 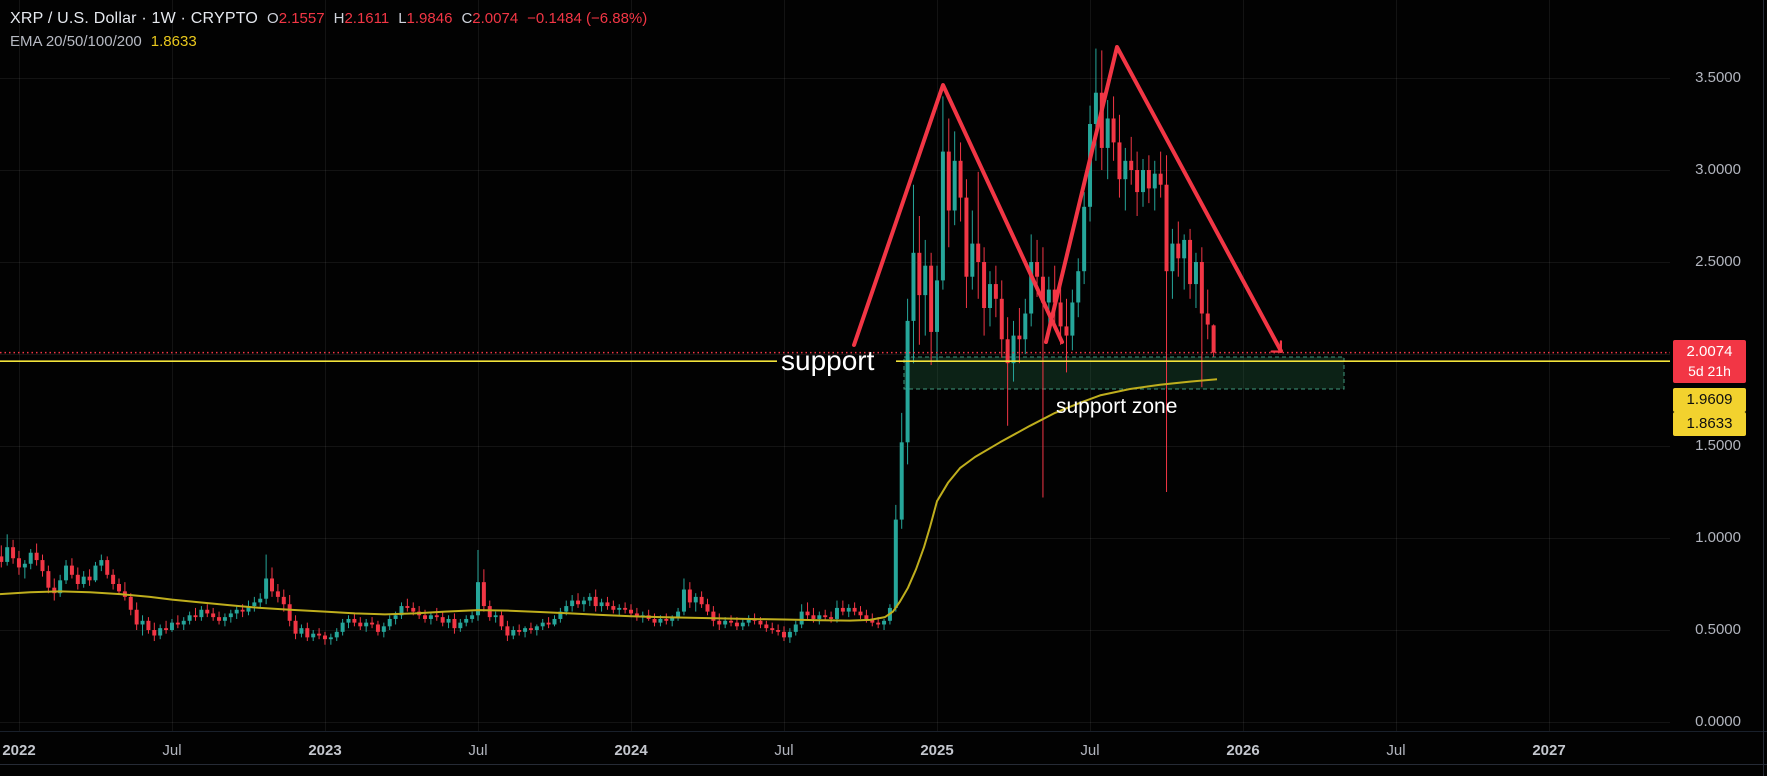 What do you see at coordinates (828, 360) in the screenshot?
I see `support-text-drawing: support` at bounding box center [828, 360].